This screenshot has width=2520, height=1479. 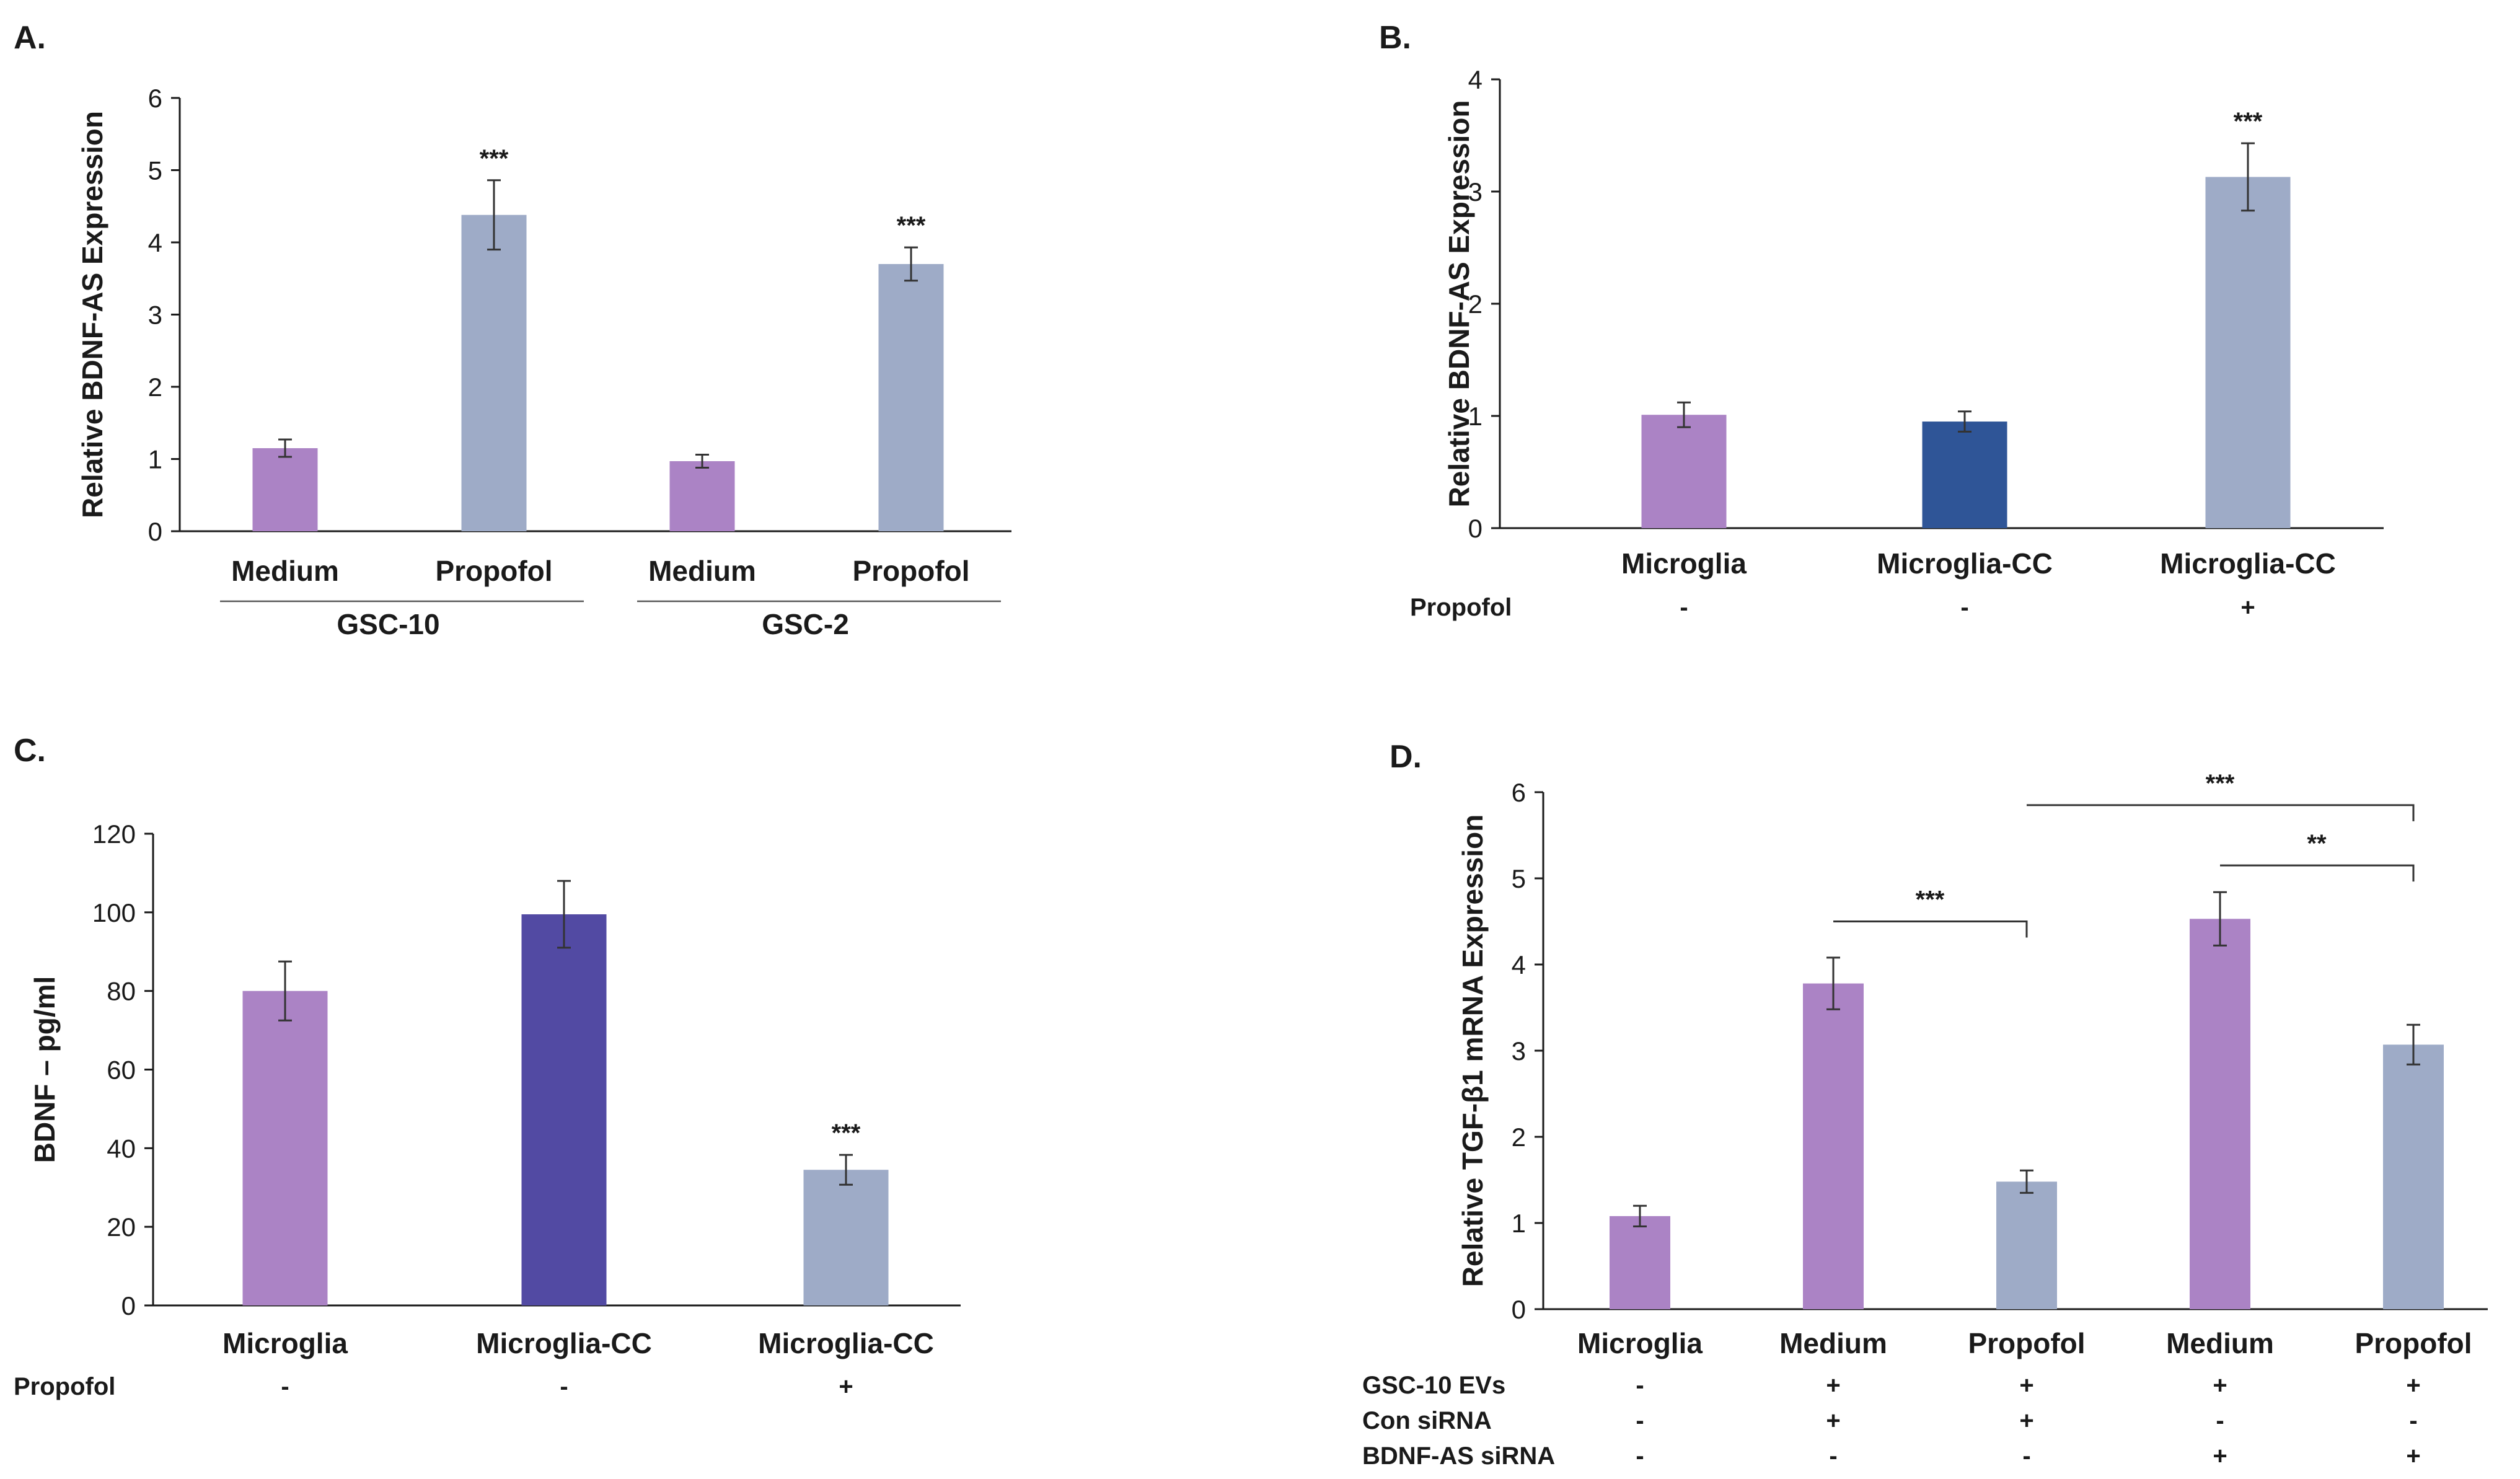 What do you see at coordinates (30, 38) in the screenshot?
I see `panel-a-label: A.` at bounding box center [30, 38].